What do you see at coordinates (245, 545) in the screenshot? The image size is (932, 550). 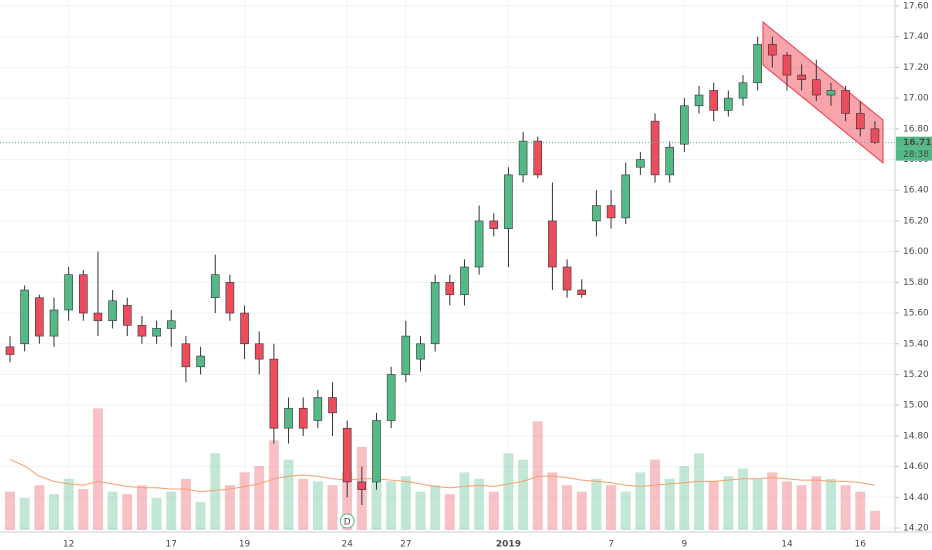 I see `x-tick-label: 19` at bounding box center [245, 545].